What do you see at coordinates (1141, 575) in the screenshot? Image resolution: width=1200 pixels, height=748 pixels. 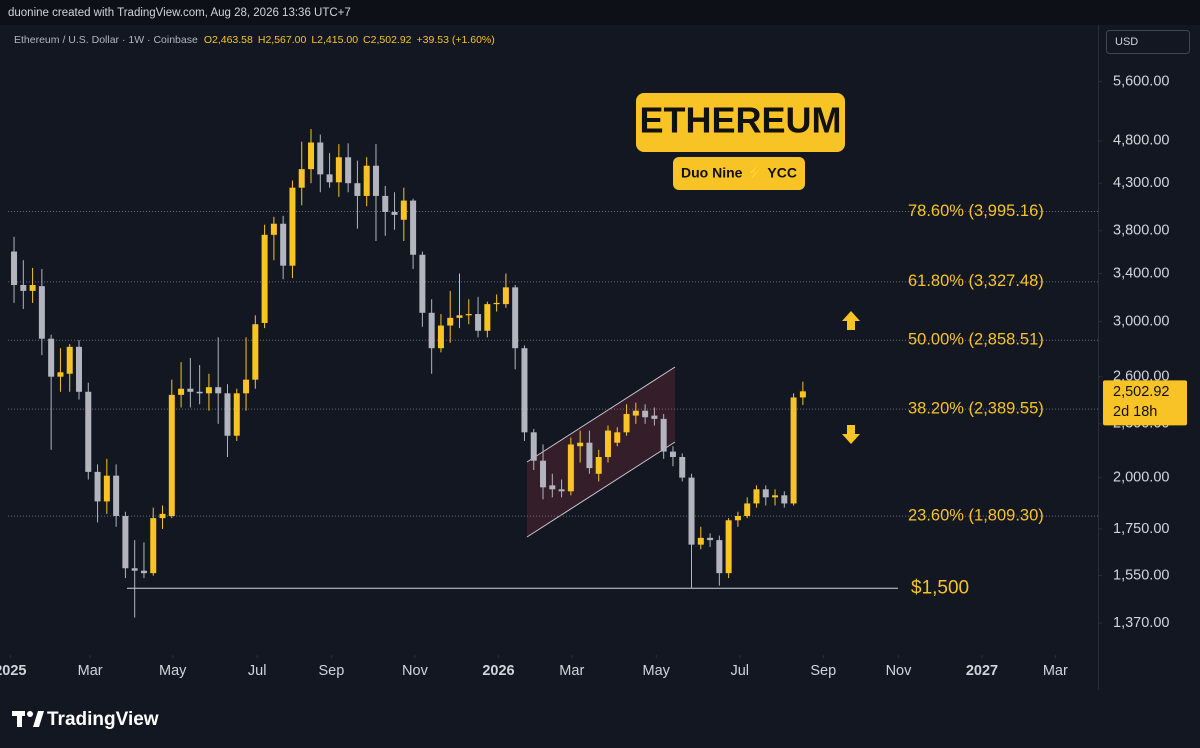 I see `y-tick-label: 1,550.00` at bounding box center [1141, 575].